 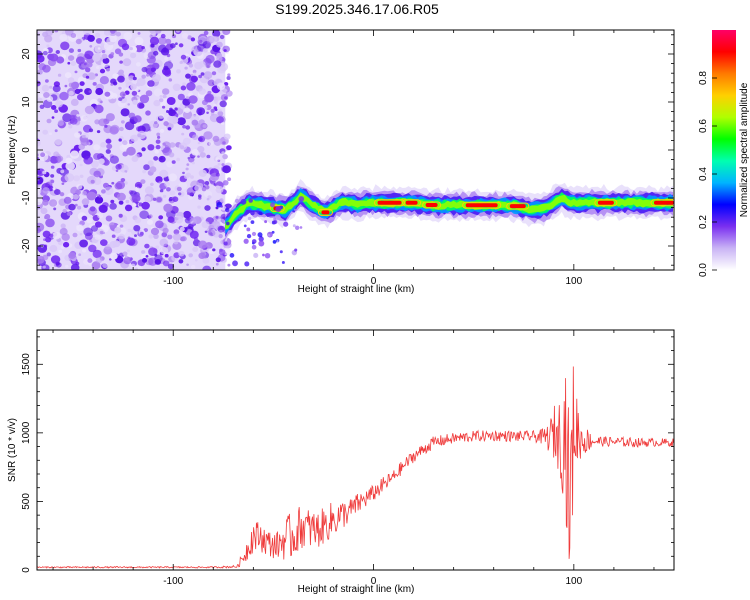 What do you see at coordinates (26, 364) in the screenshot?
I see `y-tick-label: 1500` at bounding box center [26, 364].